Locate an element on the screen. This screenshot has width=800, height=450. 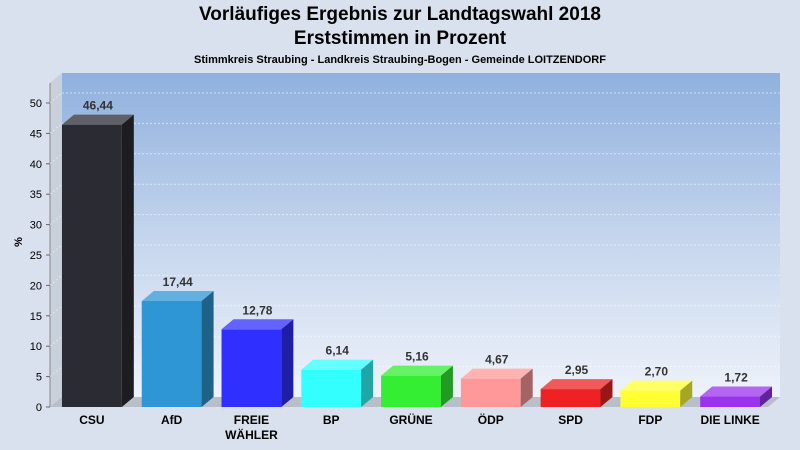
bar: 2,70 is located at coordinates (656, 386).